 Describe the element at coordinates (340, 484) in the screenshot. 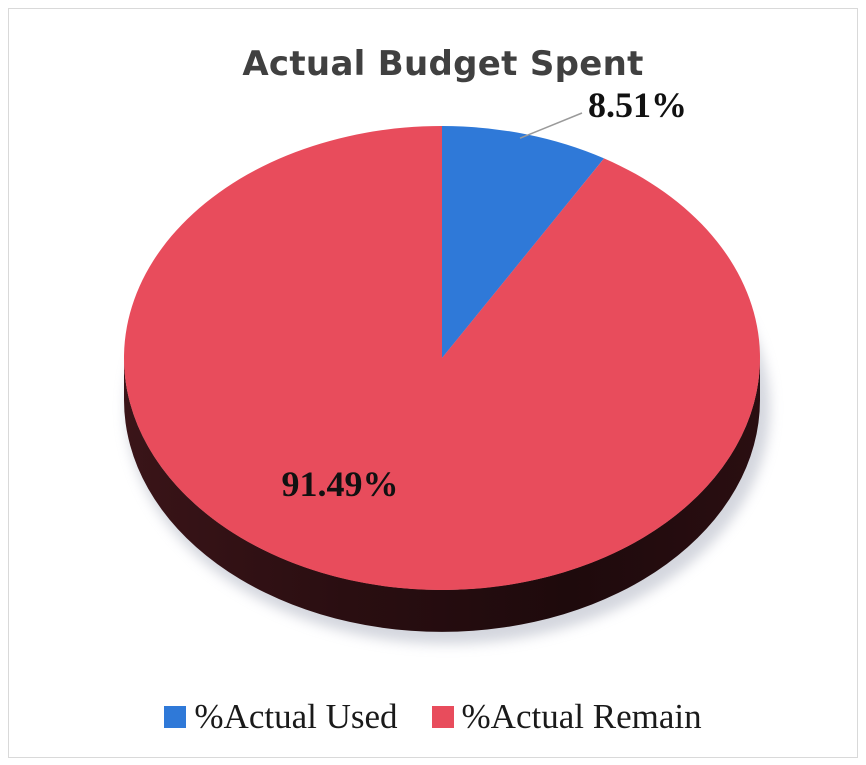

I see `data-label-remain: 91.49%` at that location.